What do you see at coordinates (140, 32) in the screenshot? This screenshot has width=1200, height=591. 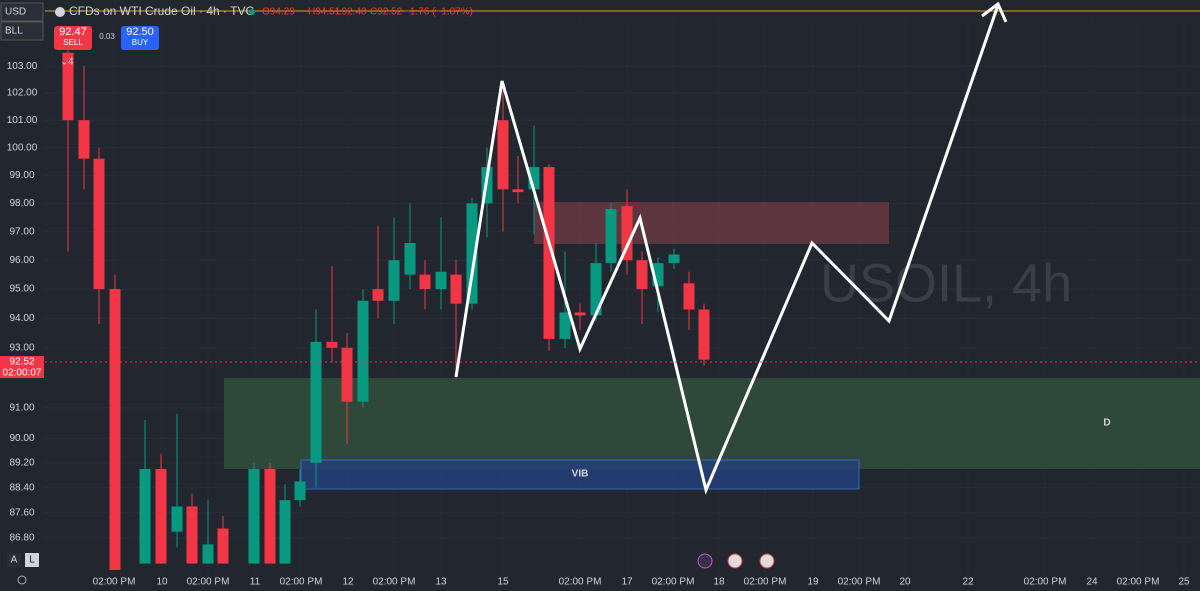 I see `buy-price: 92.50` at bounding box center [140, 32].